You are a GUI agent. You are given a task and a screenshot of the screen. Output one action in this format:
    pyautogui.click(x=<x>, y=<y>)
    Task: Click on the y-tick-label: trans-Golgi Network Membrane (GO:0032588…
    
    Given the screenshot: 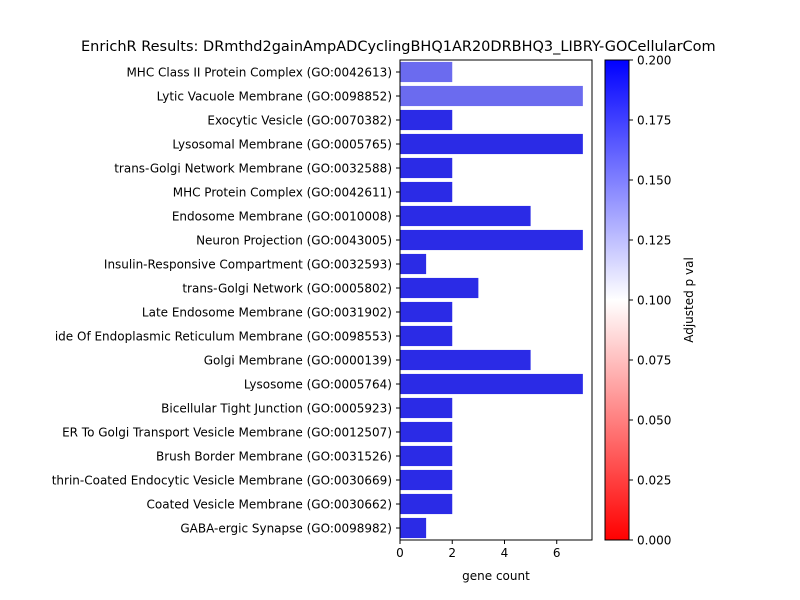 What is the action you would take?
    pyautogui.click(x=253, y=169)
    